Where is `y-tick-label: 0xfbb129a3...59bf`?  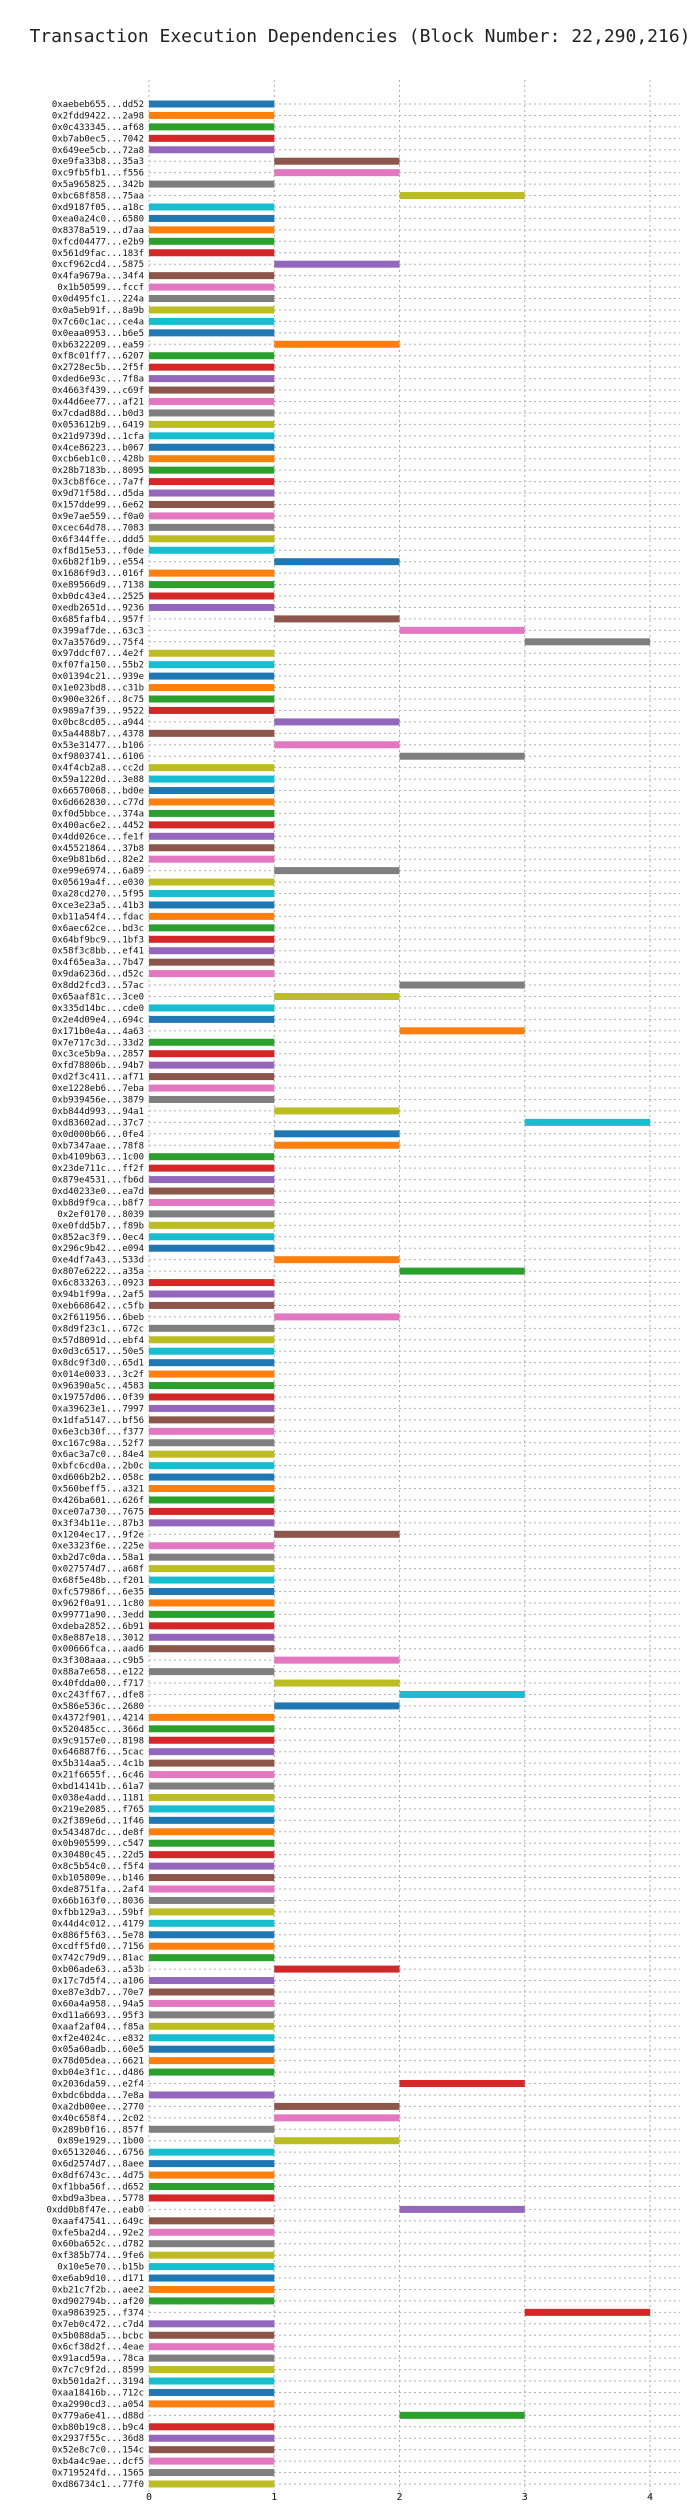 y-tick-label: 0xfbb129a3...59bf is located at coordinates (98, 1913).